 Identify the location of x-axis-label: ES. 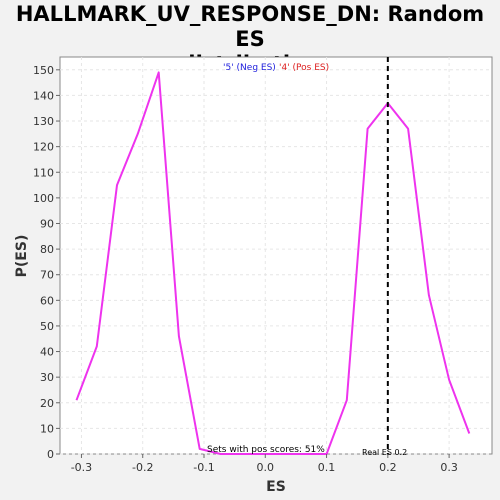
(276, 487).